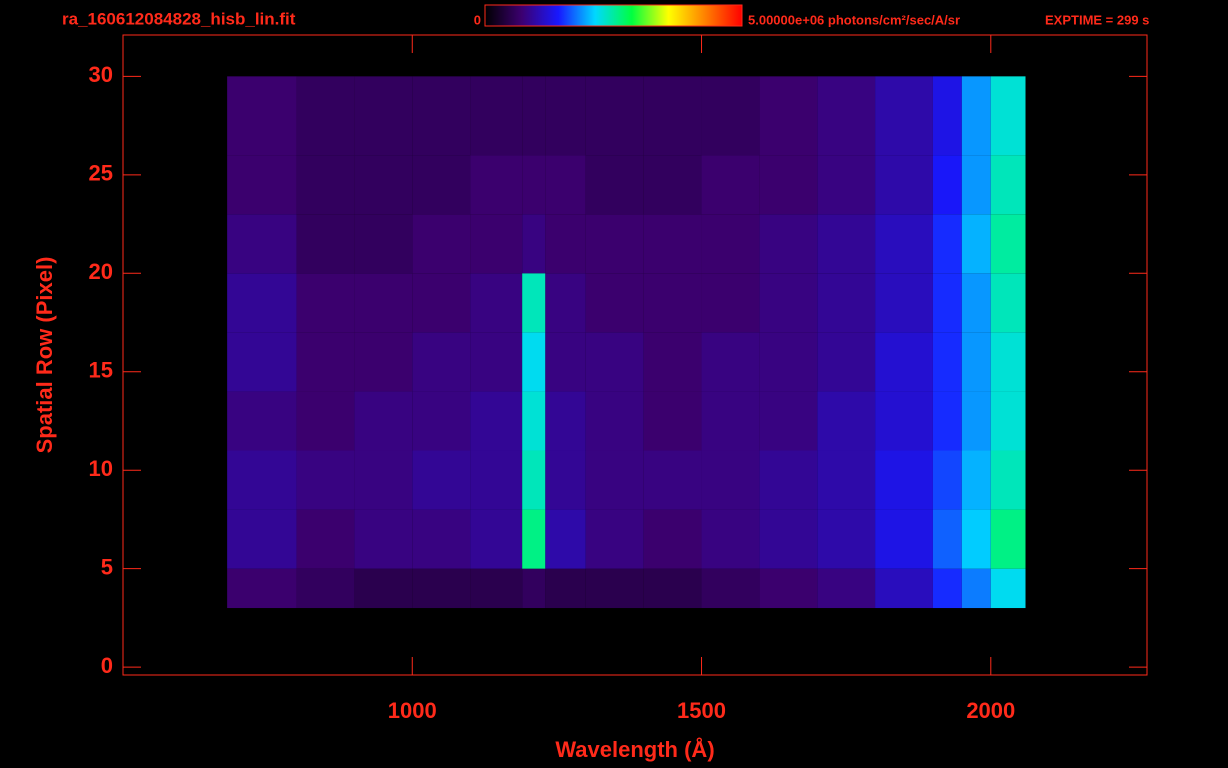 This screenshot has height=768, width=1228. Describe the element at coordinates (613, 15) in the screenshot. I see `colorbar` at that location.